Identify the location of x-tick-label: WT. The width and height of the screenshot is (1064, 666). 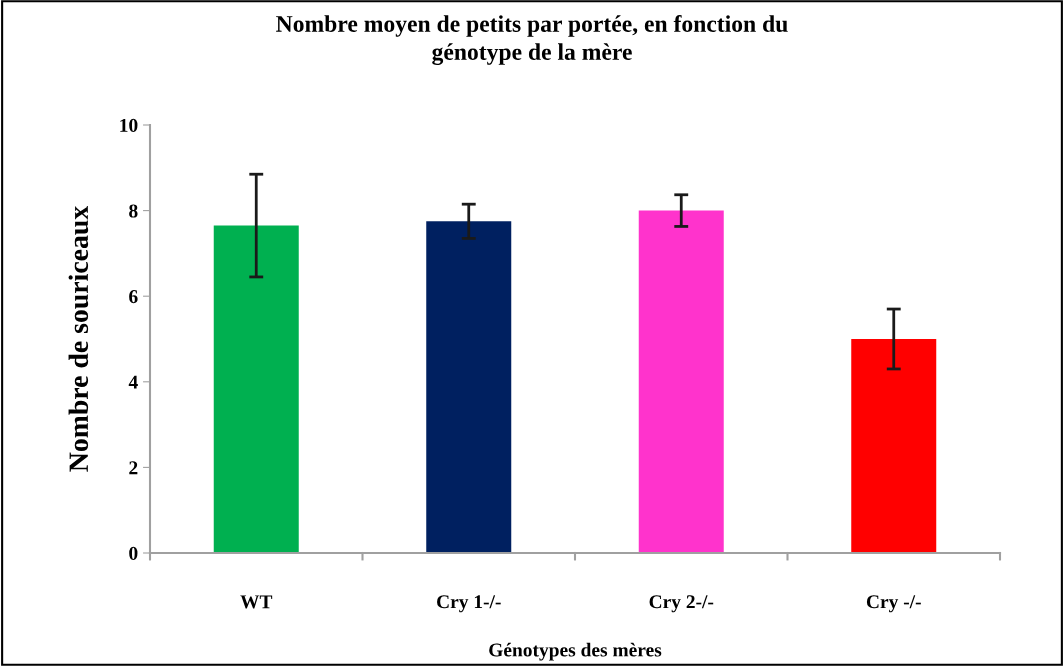
(256, 602).